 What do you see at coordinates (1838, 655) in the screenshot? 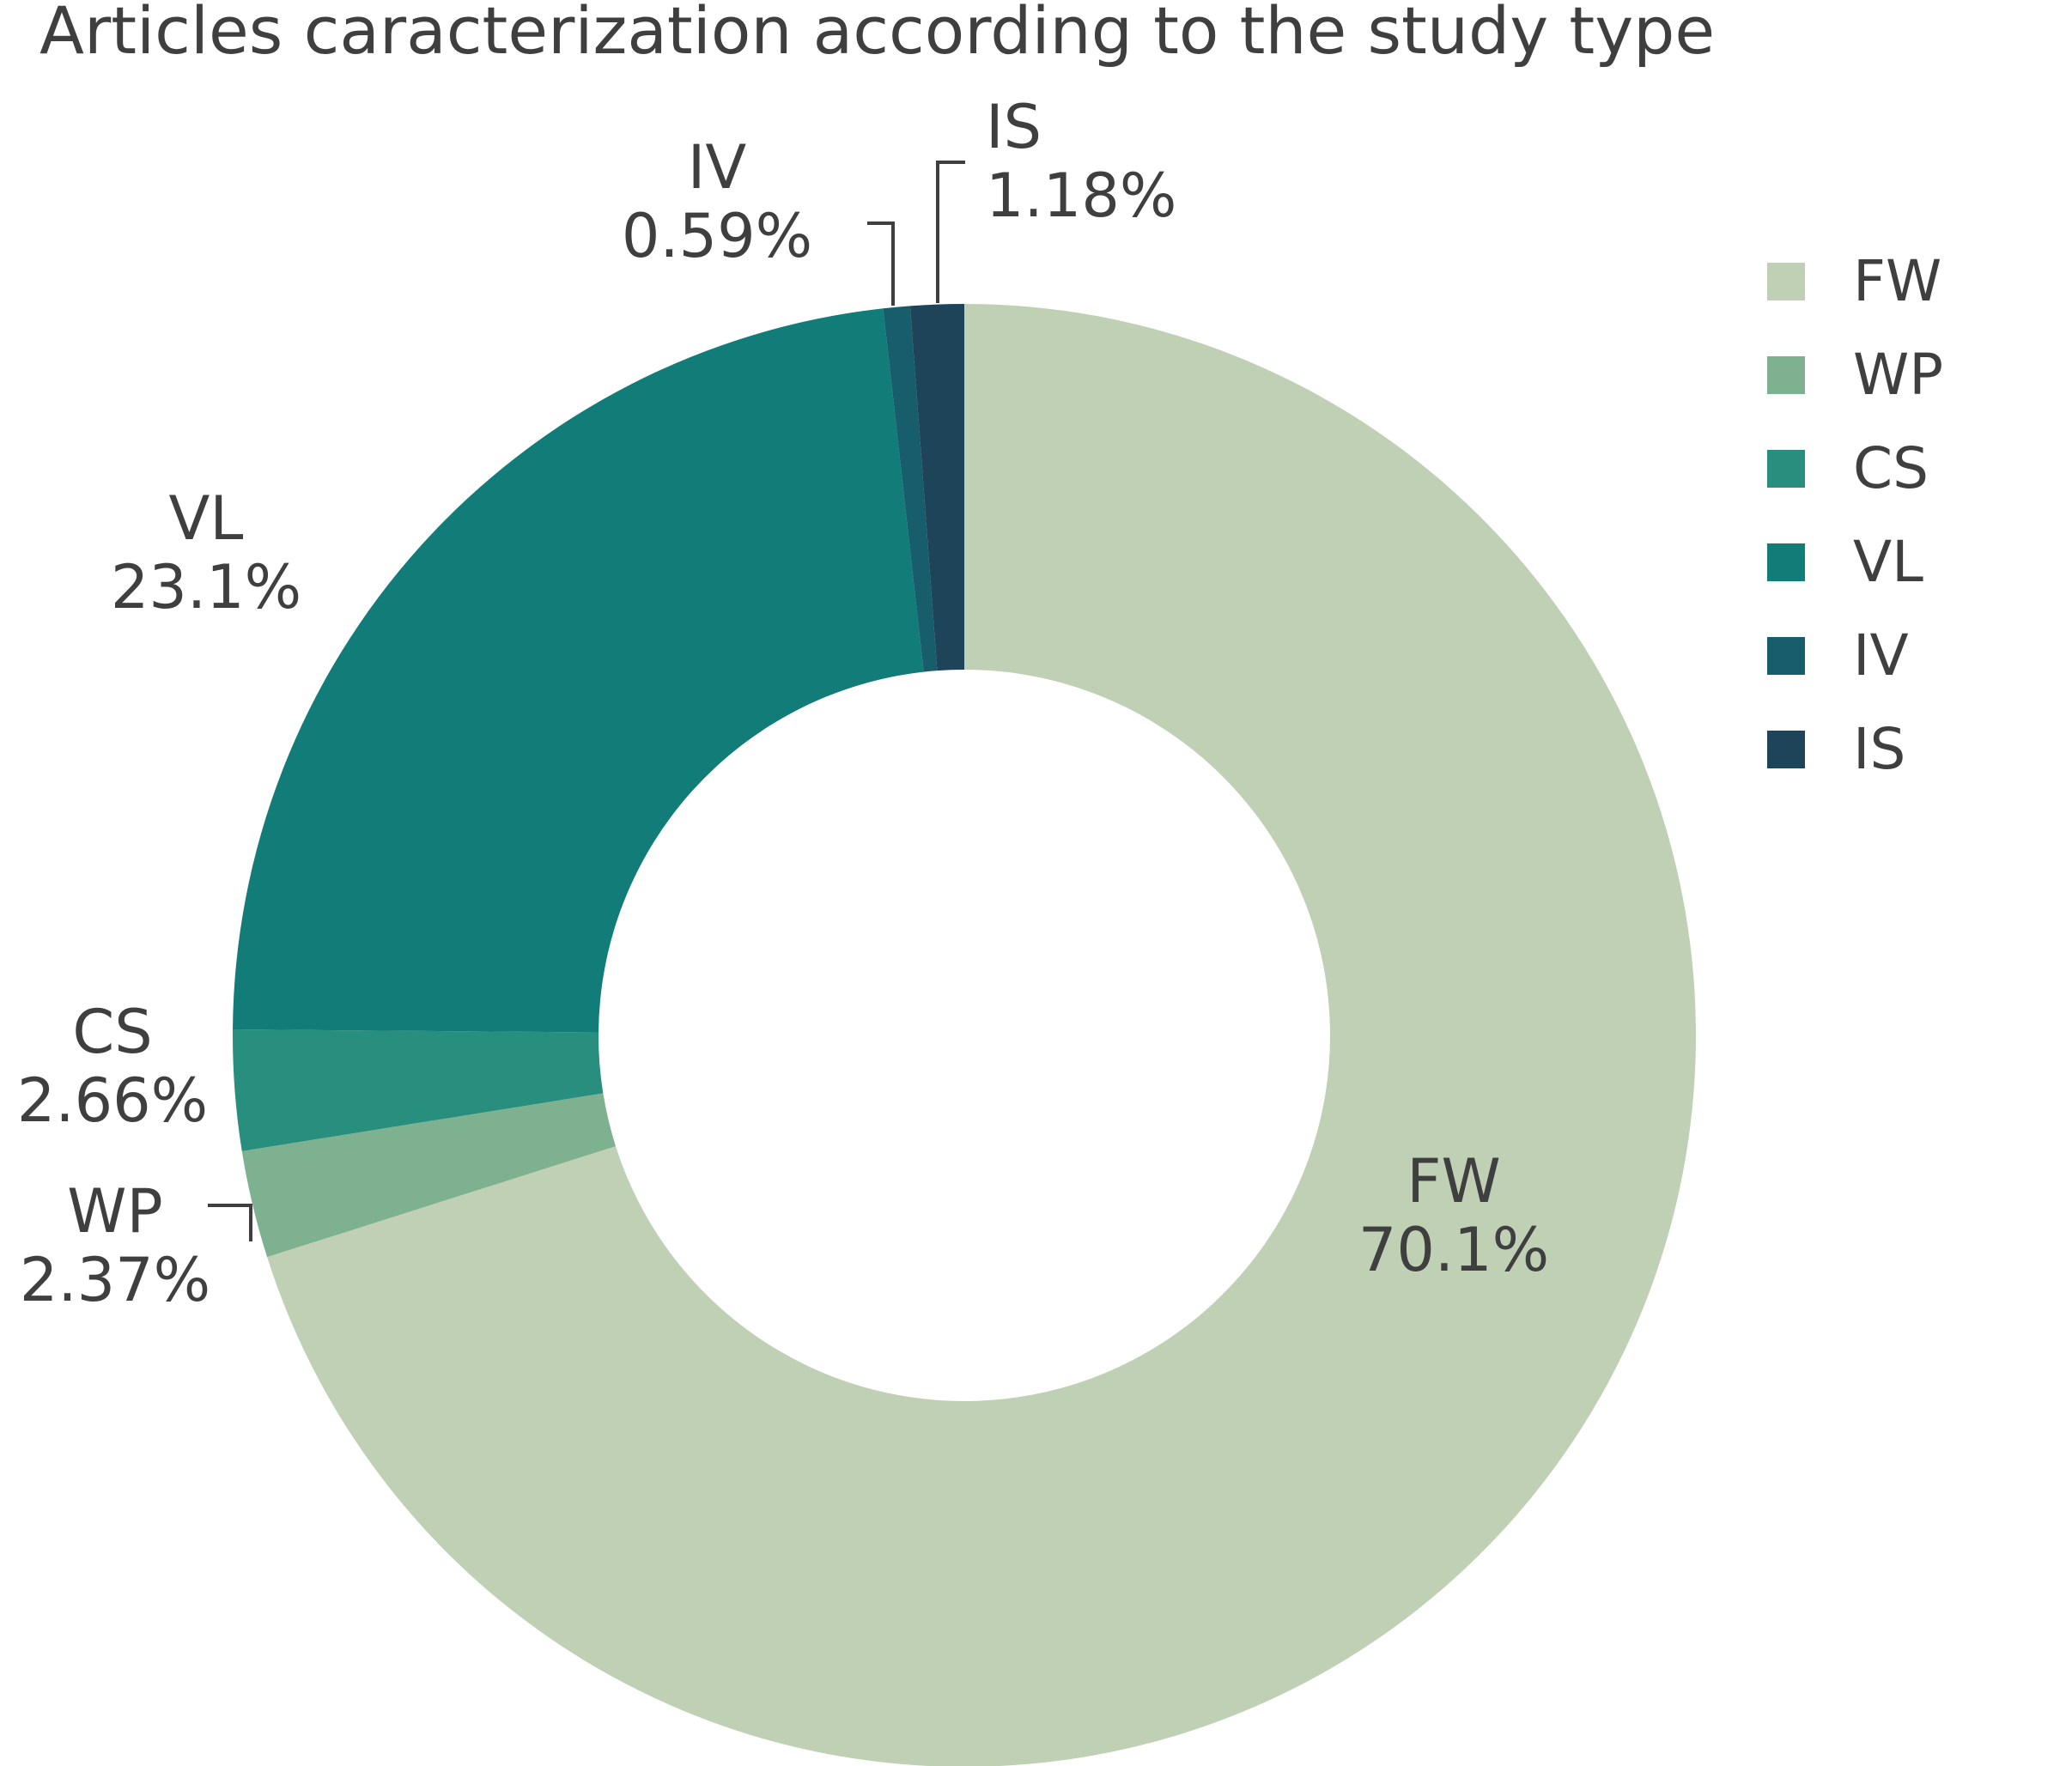
I see `legend-item-iv: IV` at bounding box center [1838, 655].